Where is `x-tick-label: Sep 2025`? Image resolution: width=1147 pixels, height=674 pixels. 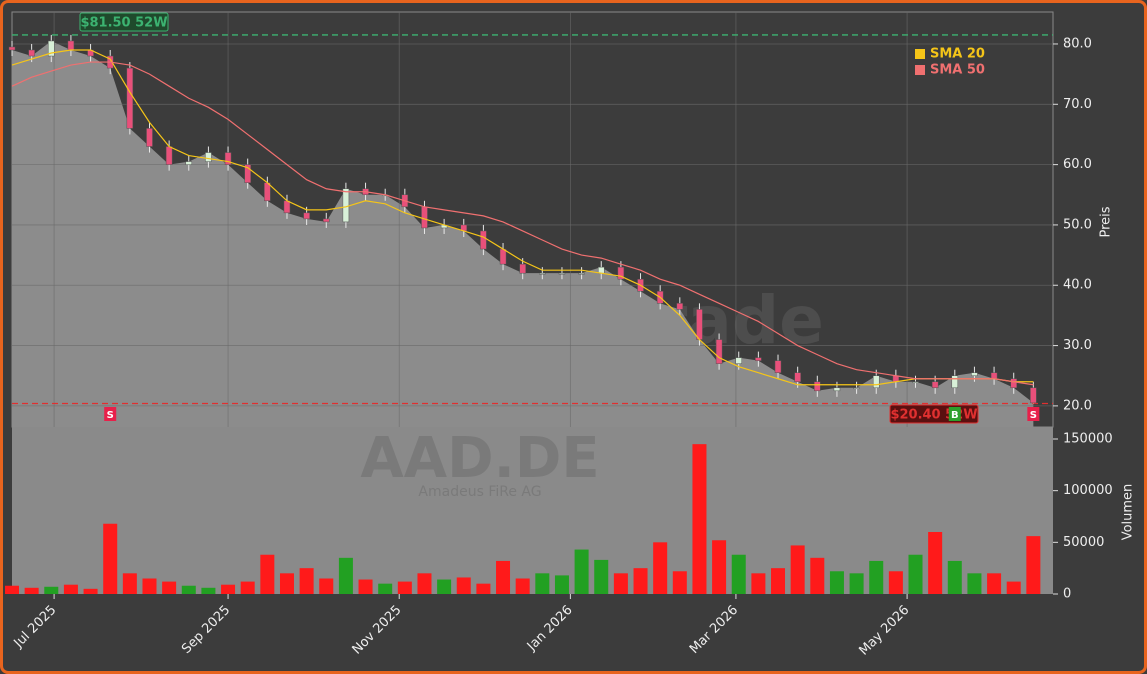 x-tick-label: Sep 2025 is located at coordinates (206, 630).